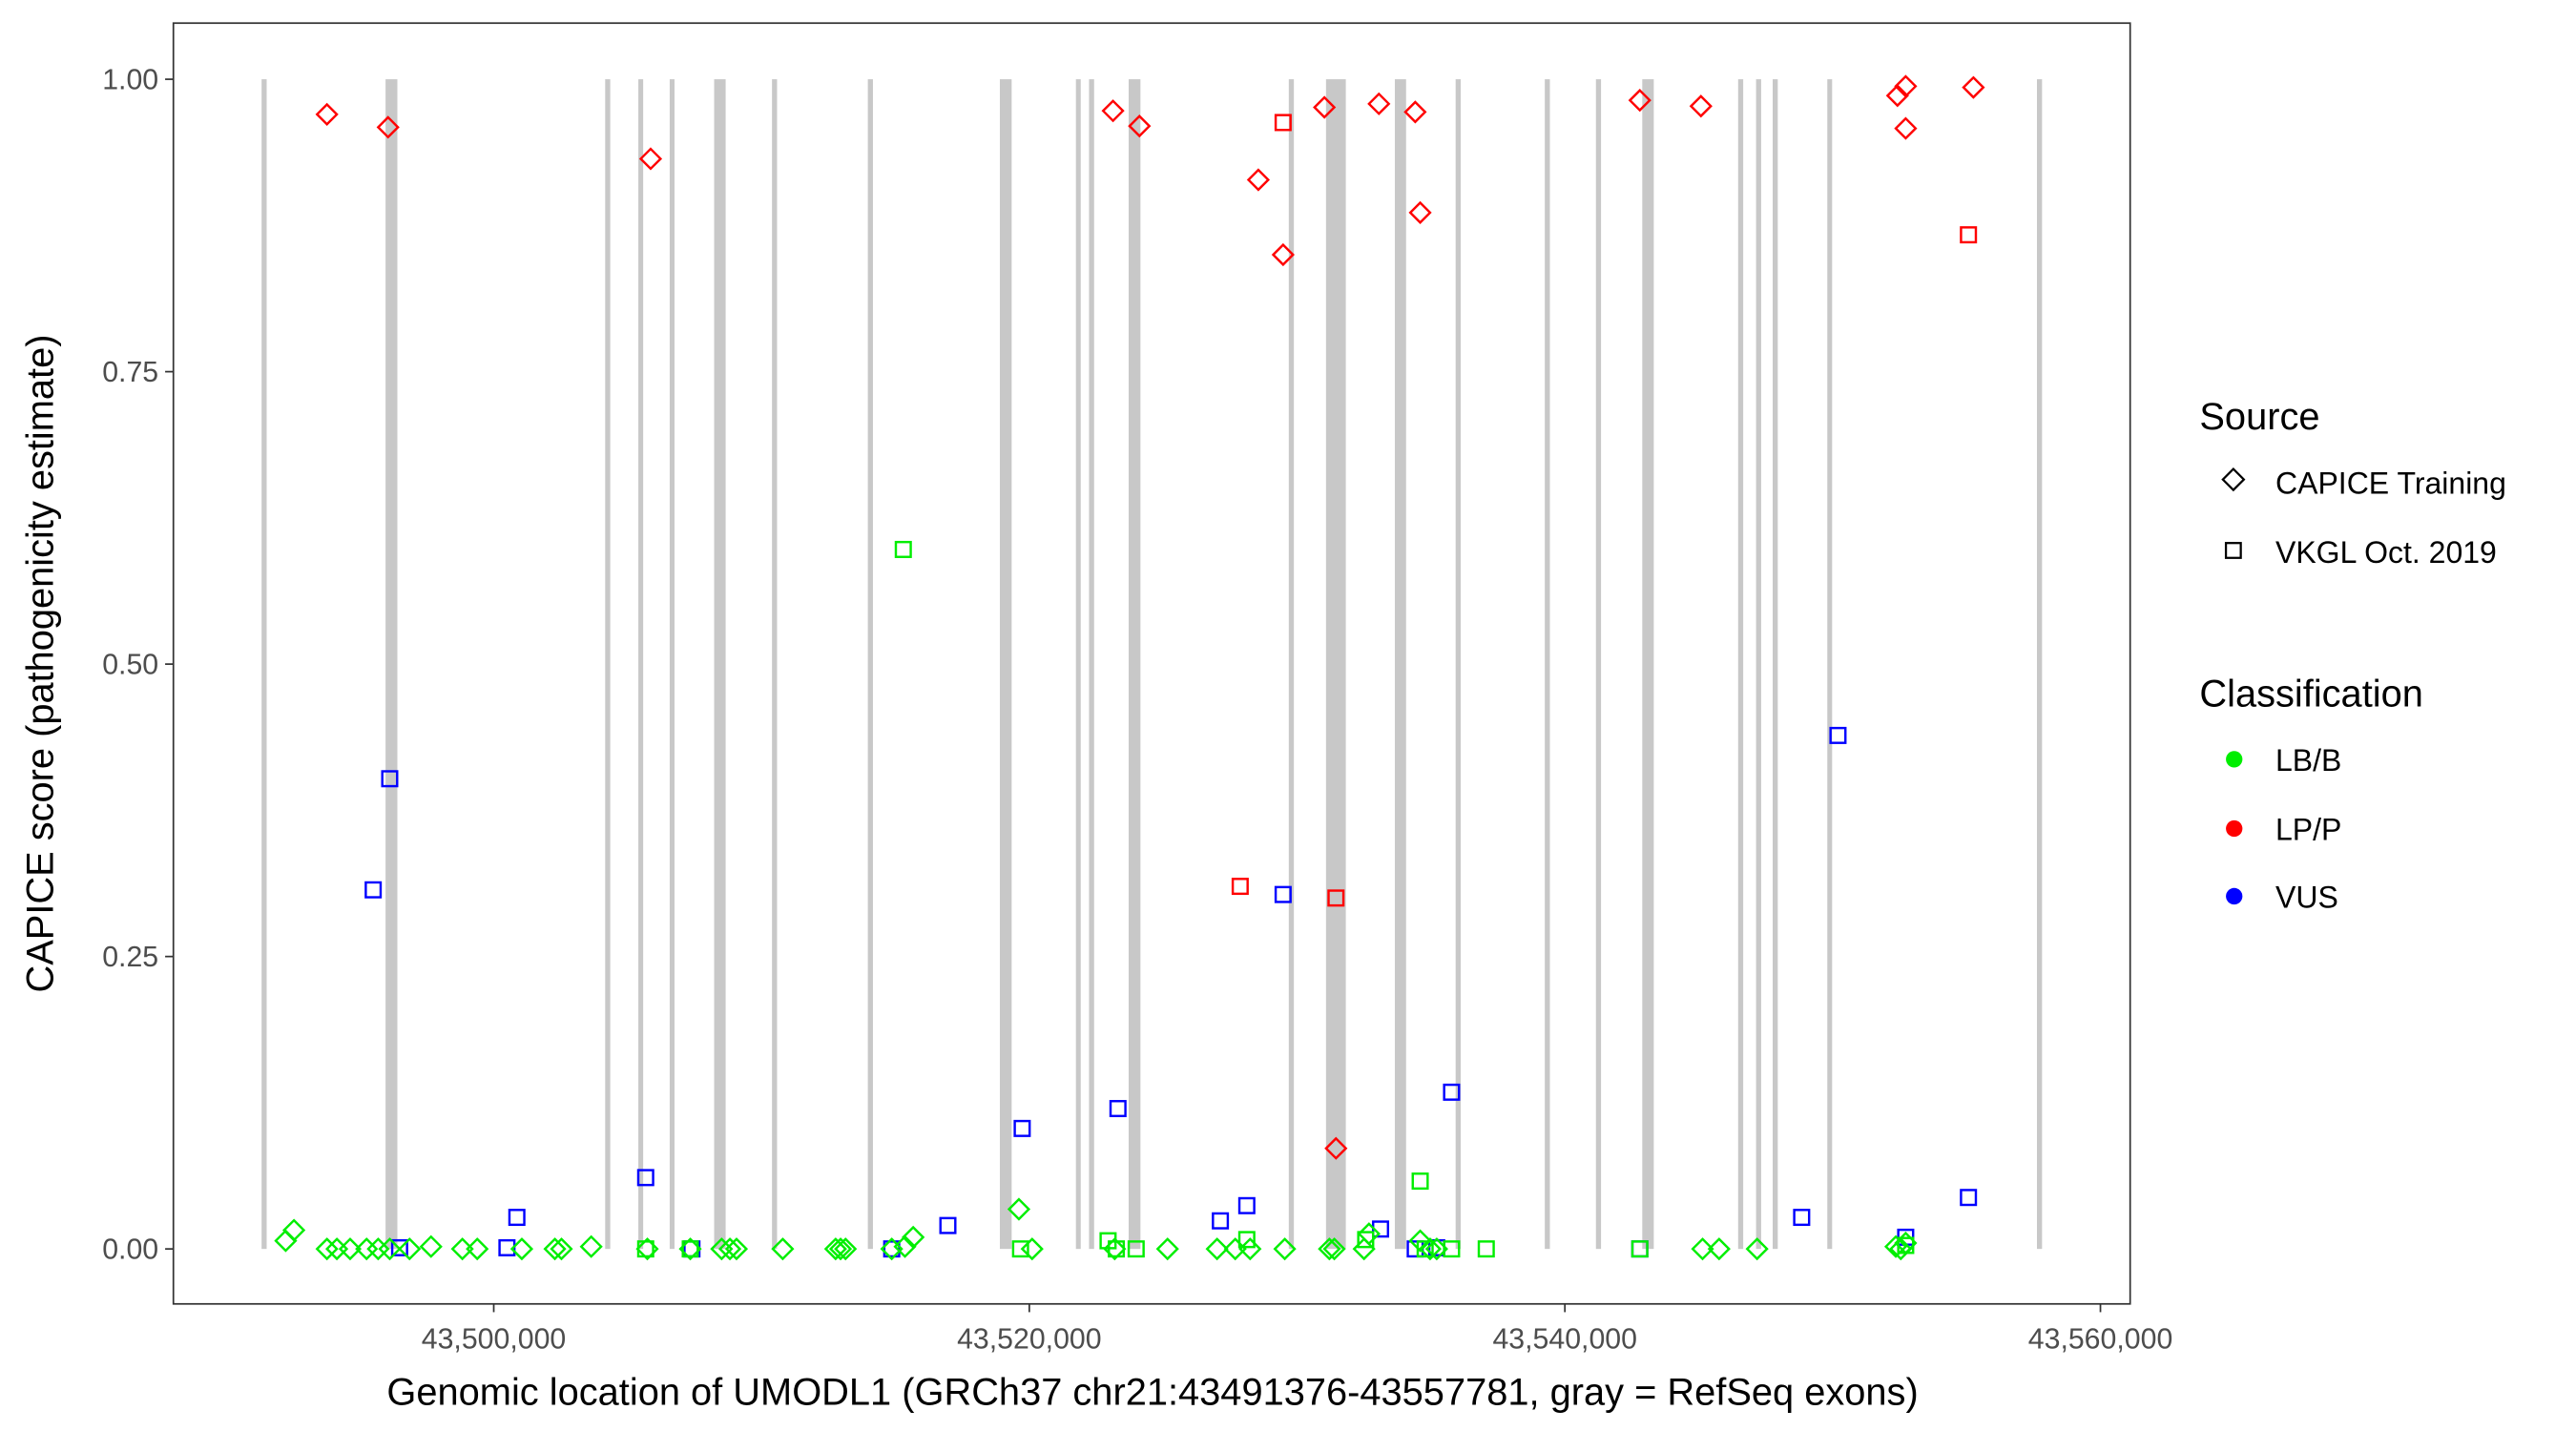 This screenshot has height=1431, width=2576. Describe the element at coordinates (2259, 417) in the screenshot. I see `legend-source-title: Source` at that location.